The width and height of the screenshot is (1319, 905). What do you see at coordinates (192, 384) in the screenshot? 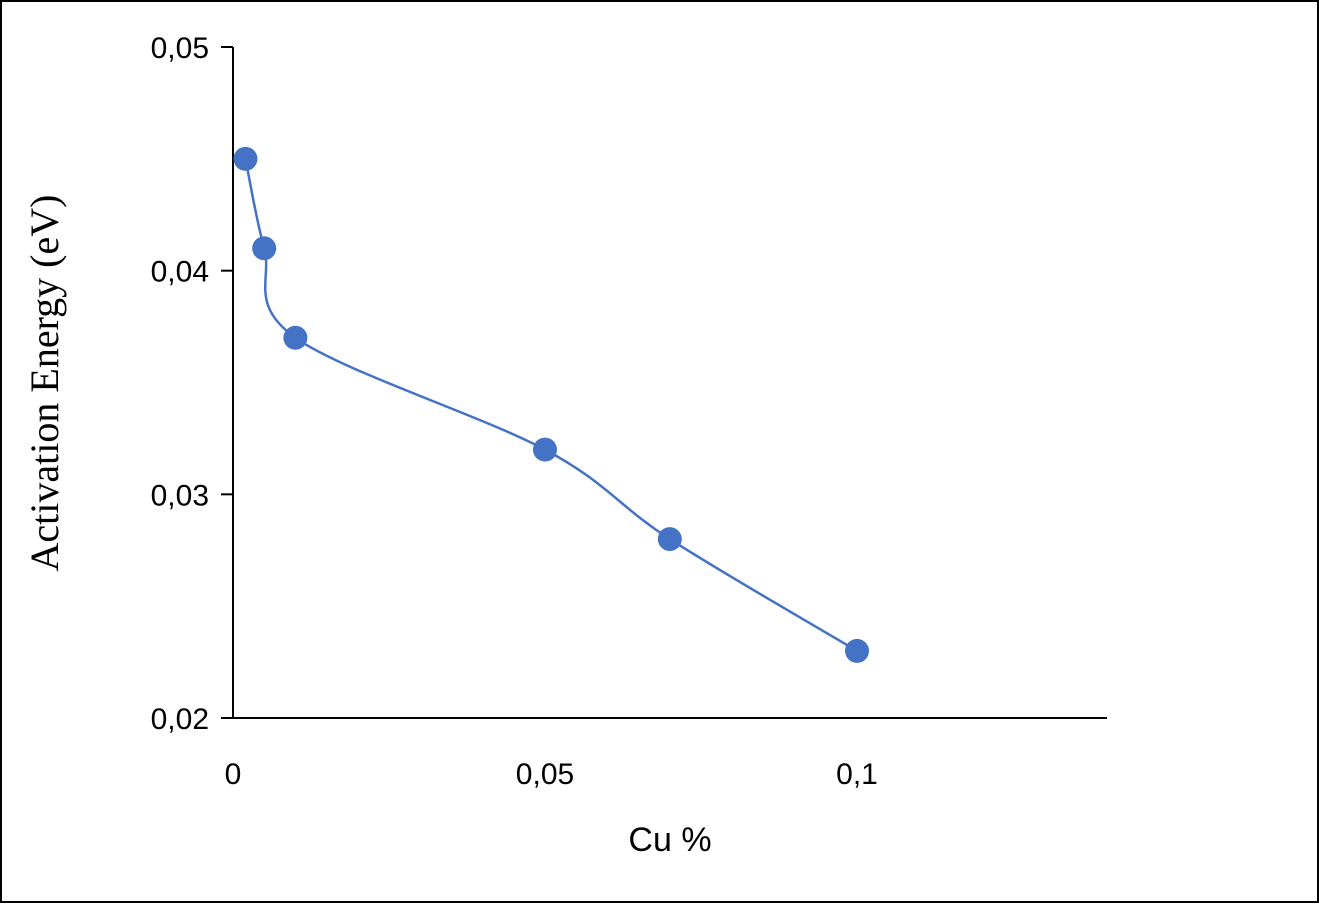
I see `y-ticks: 0,02 0,03 0,04 0,05` at bounding box center [192, 384].